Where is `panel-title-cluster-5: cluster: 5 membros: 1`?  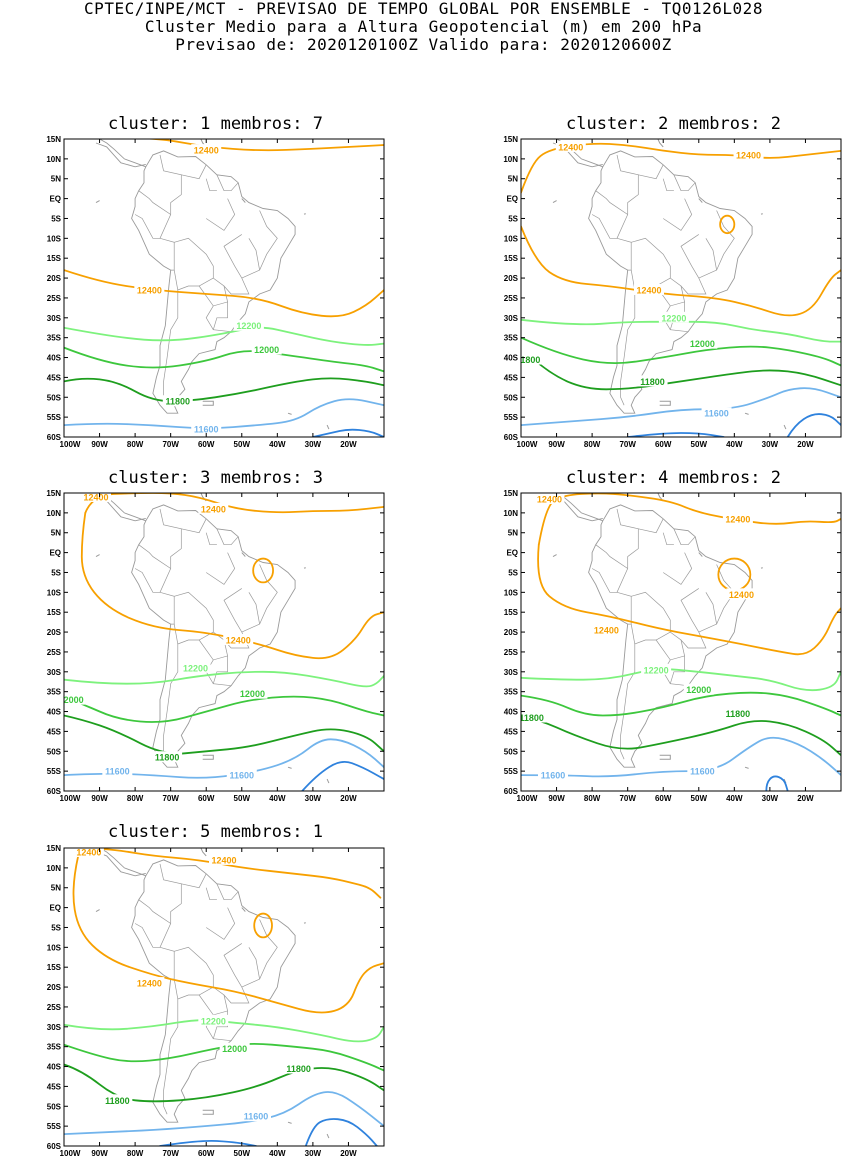 panel-title-cluster-5: cluster: 5 membros: 1 is located at coordinates (215, 832).